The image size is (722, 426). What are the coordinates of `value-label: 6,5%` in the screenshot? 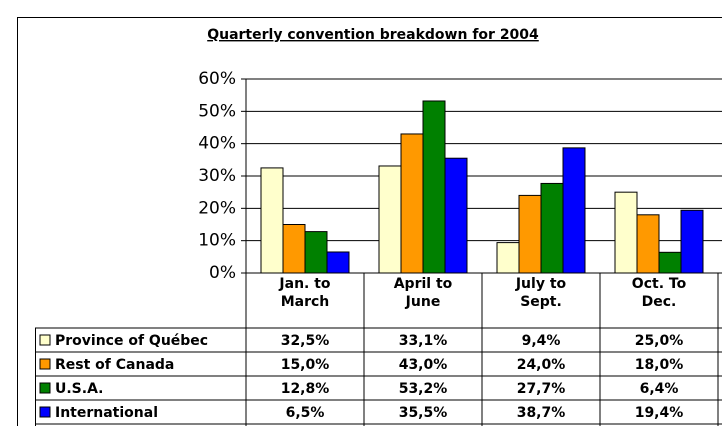 It's located at (305, 413).